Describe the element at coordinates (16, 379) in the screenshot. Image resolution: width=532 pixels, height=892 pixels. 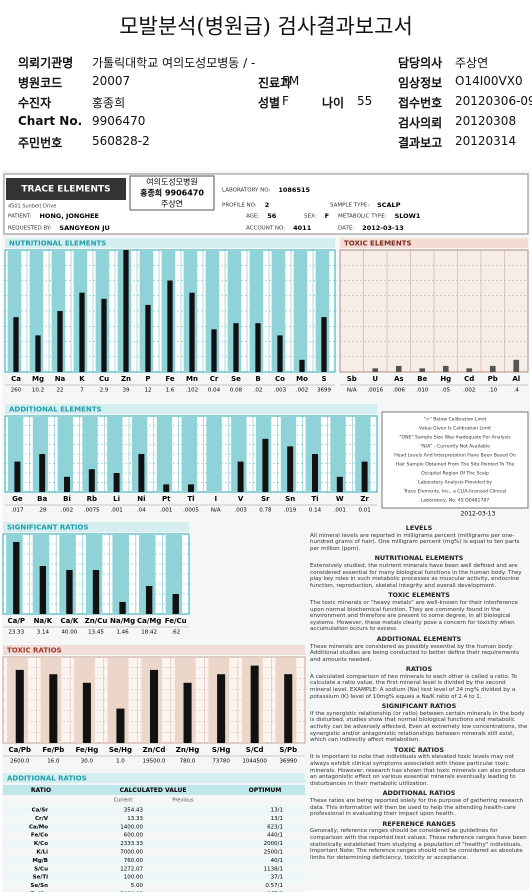
I see `element-label: Ca` at that location.